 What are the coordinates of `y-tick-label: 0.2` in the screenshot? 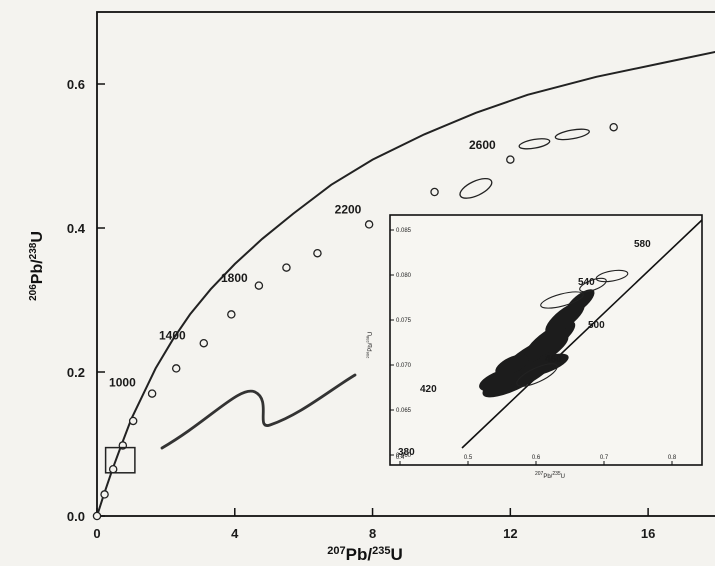 It's located at (76, 372).